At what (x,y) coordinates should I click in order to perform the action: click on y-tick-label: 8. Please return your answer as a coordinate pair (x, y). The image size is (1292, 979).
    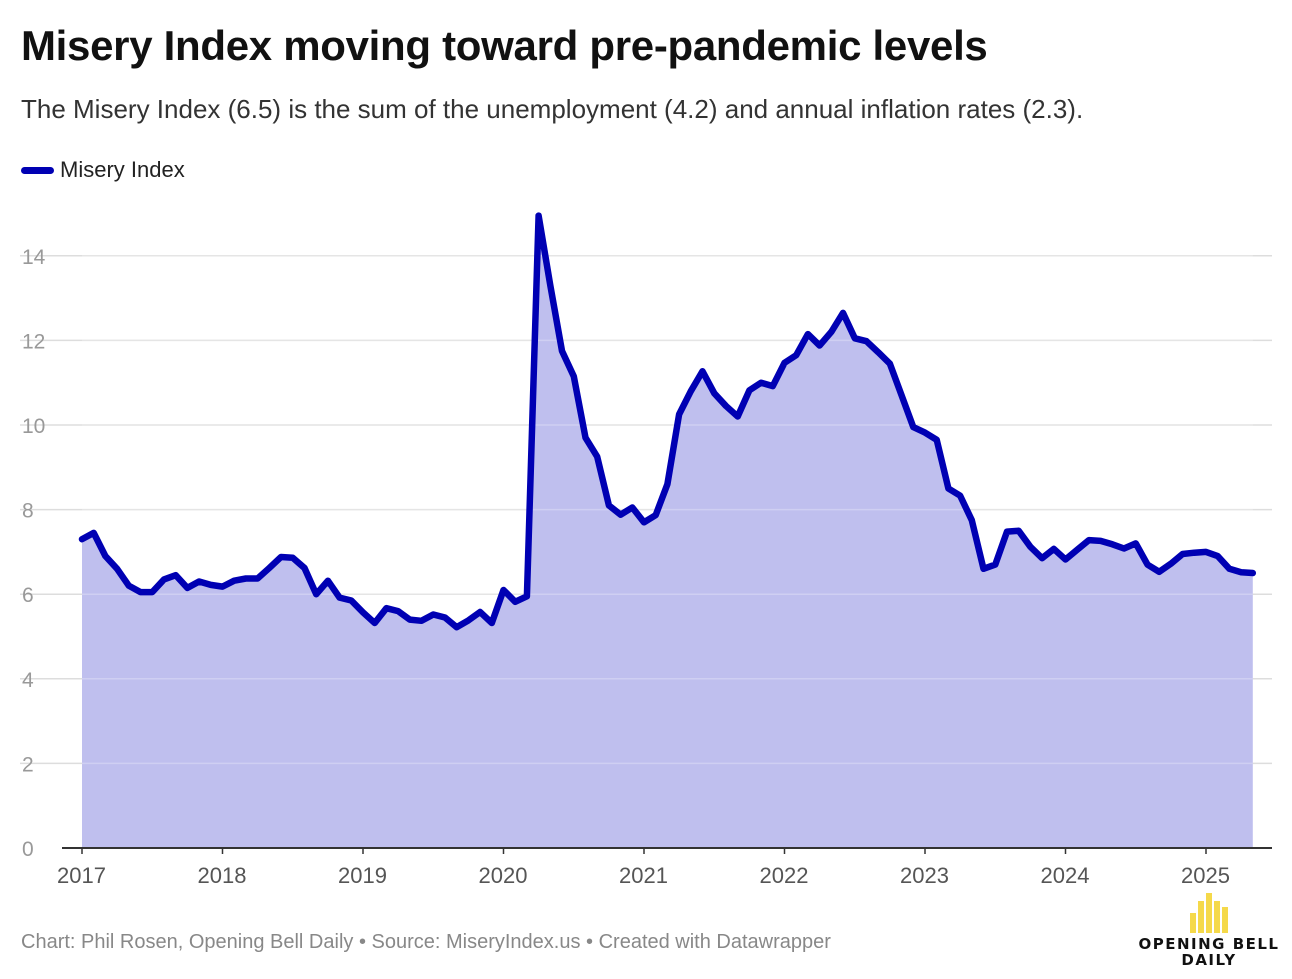
    Looking at the image, I should click on (28, 511).